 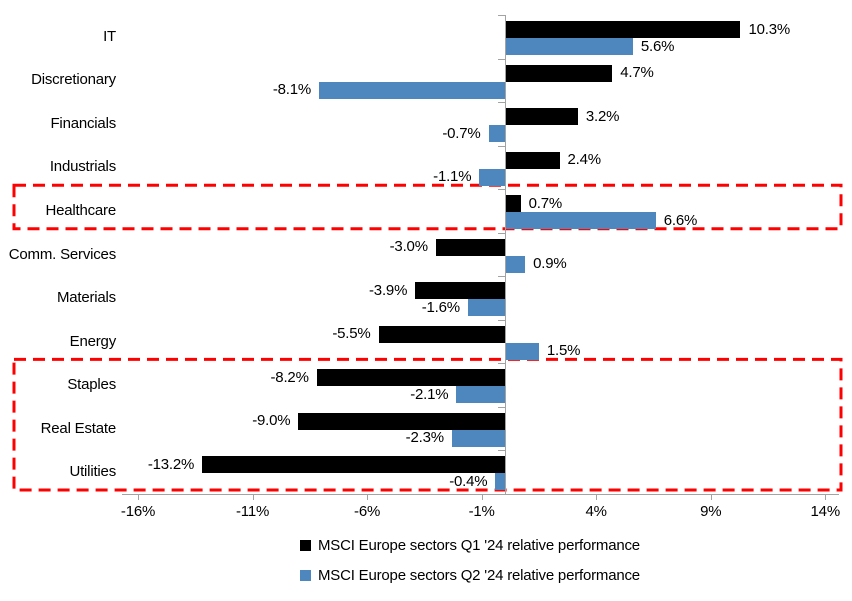 I want to click on category-label-staples: Staples, so click(x=91, y=385).